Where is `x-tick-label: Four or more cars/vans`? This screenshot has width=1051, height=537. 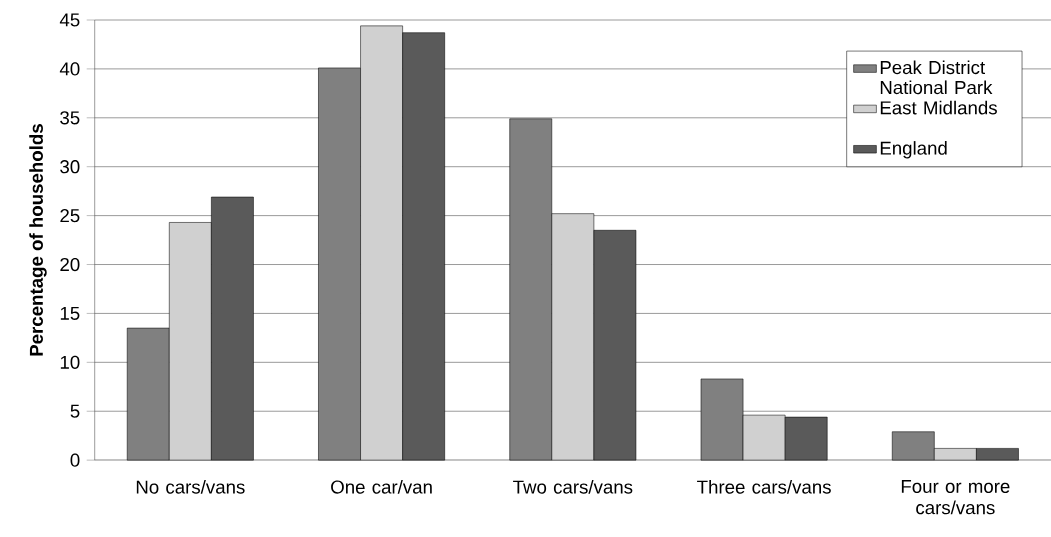
x-tick-label: Four or more cars/vans is located at coordinates (955, 497).